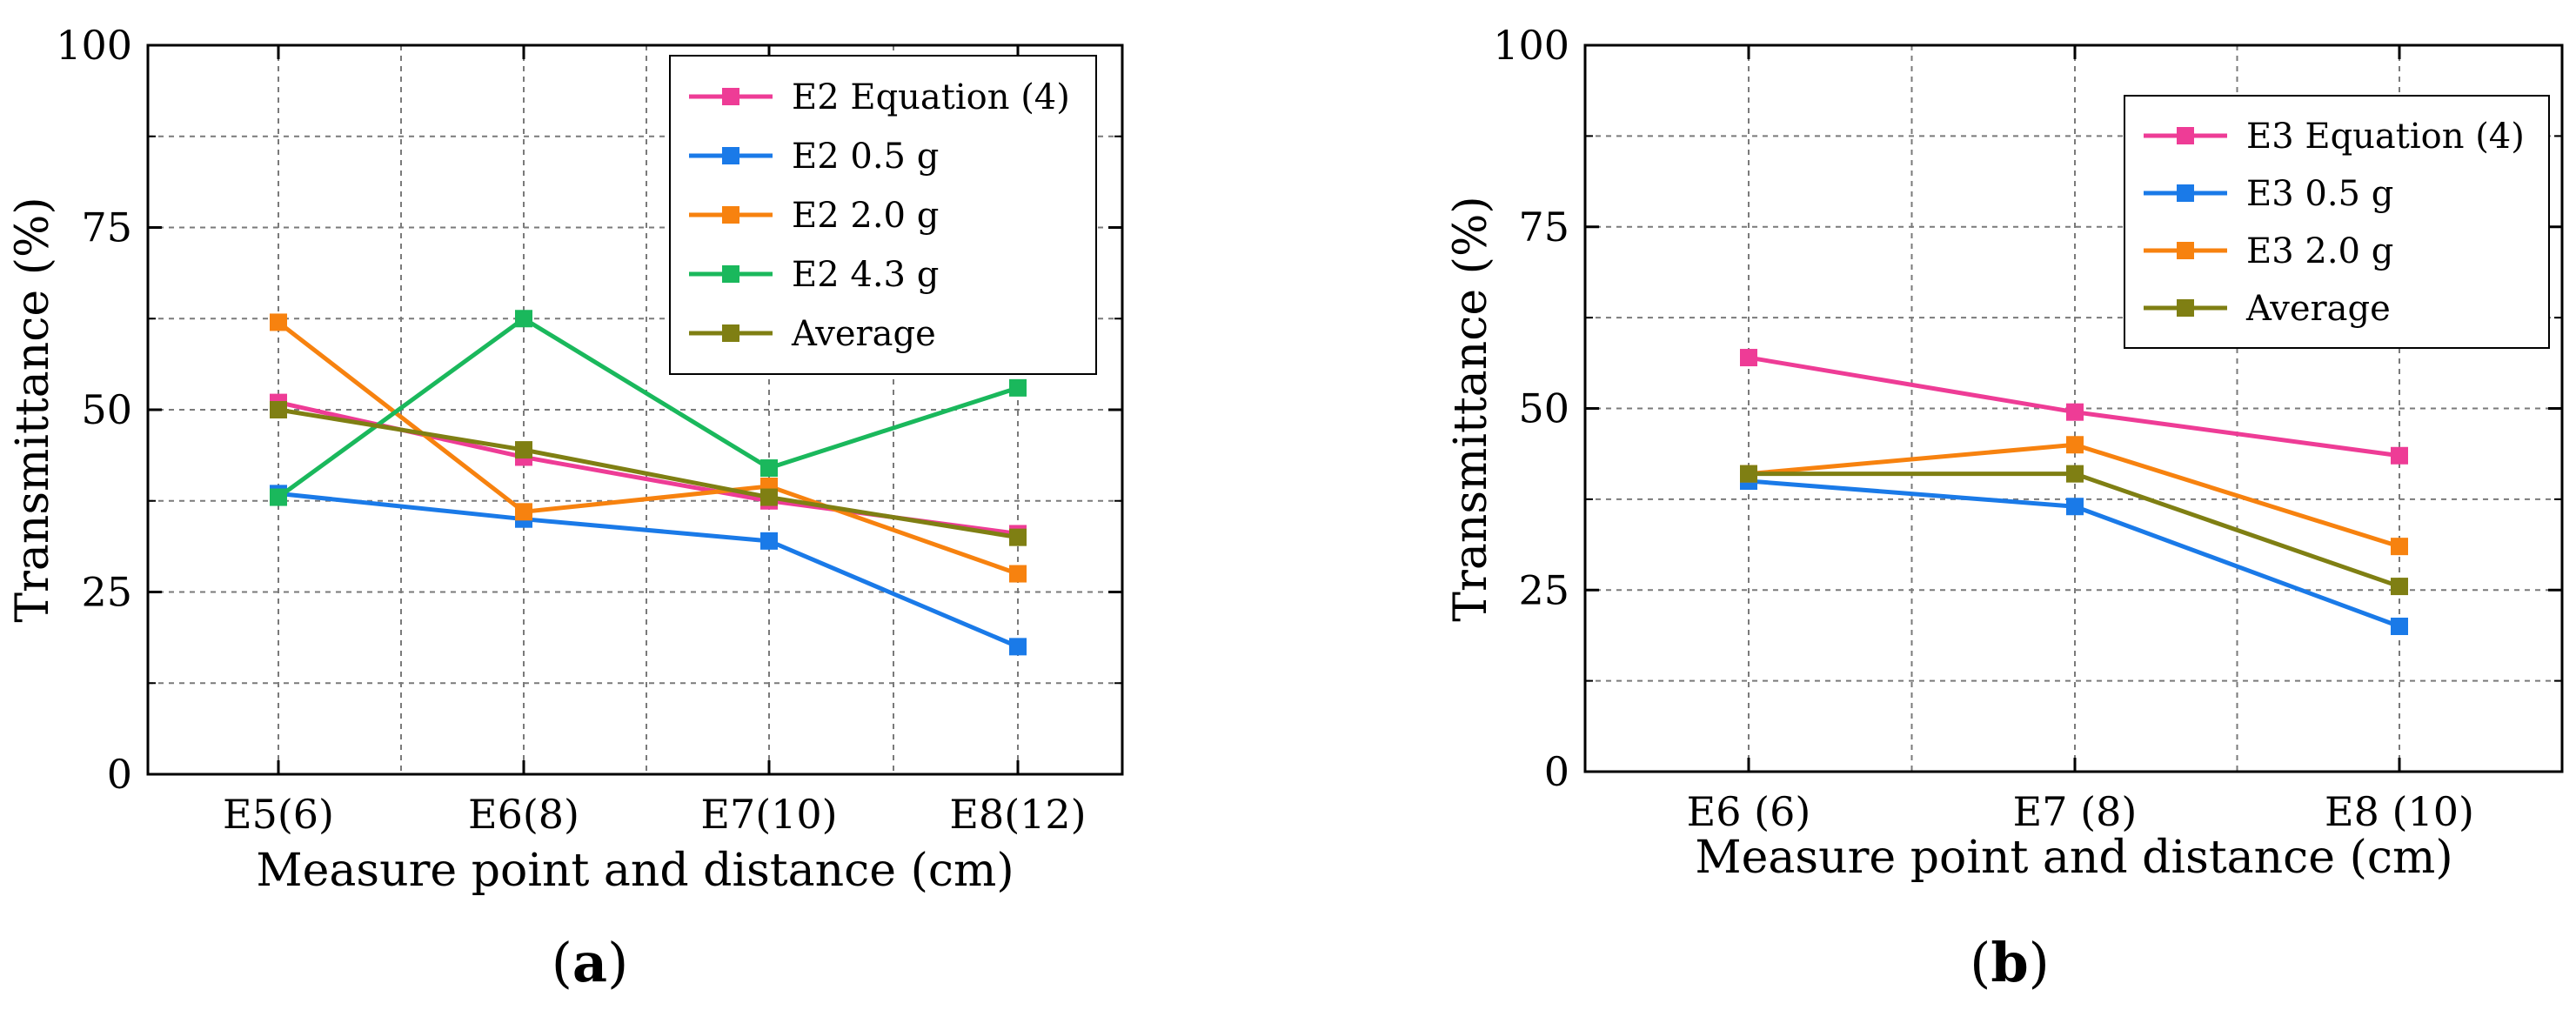 This screenshot has height=1010, width=2576. I want to click on panel-letter: b, so click(2009, 962).